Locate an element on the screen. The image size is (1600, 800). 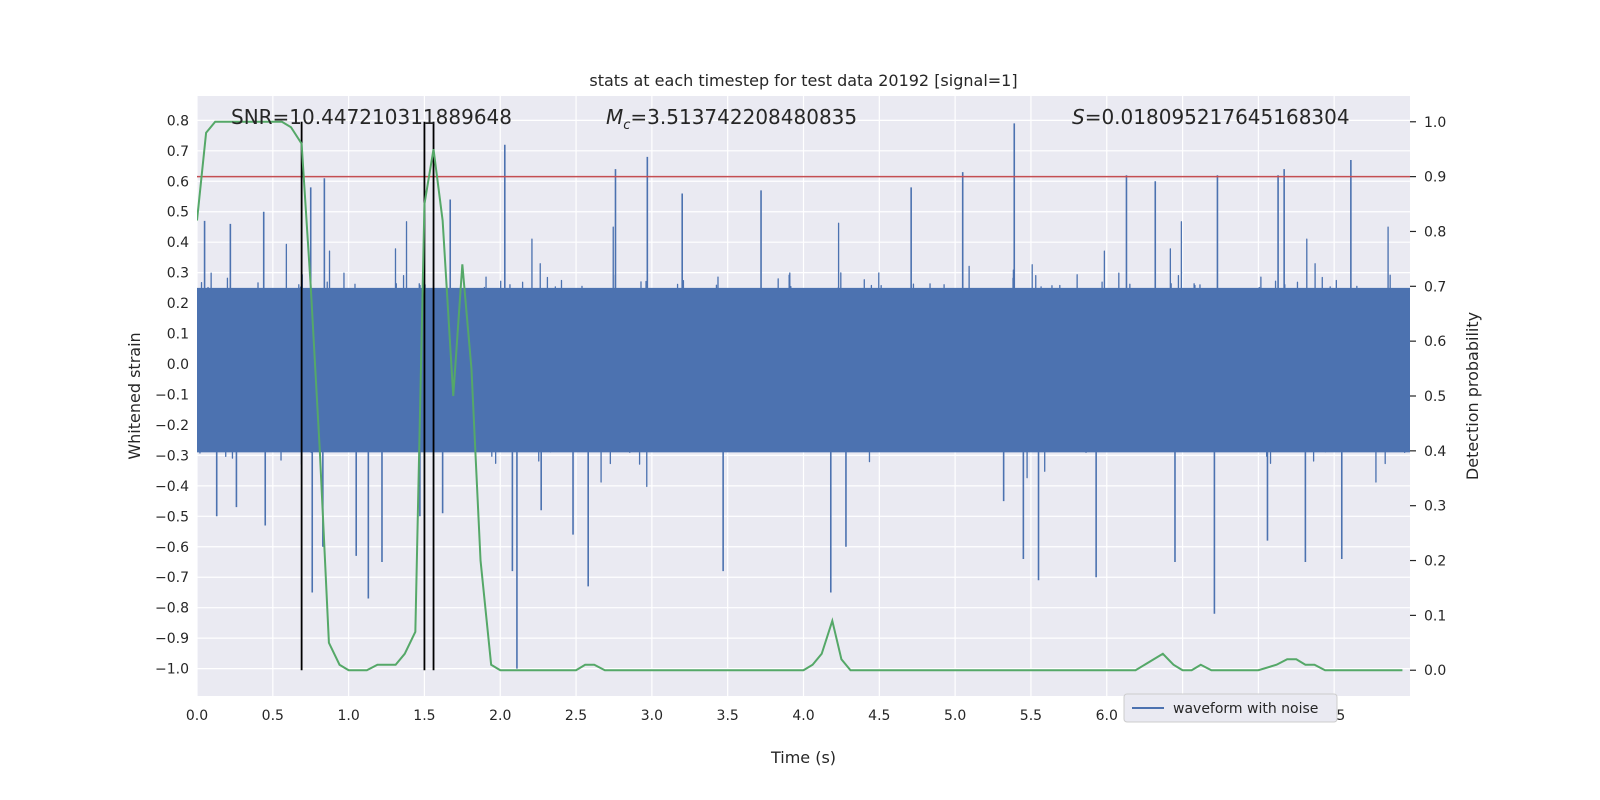
y2-tick-label: 0.1 is located at coordinates (1435, 616).